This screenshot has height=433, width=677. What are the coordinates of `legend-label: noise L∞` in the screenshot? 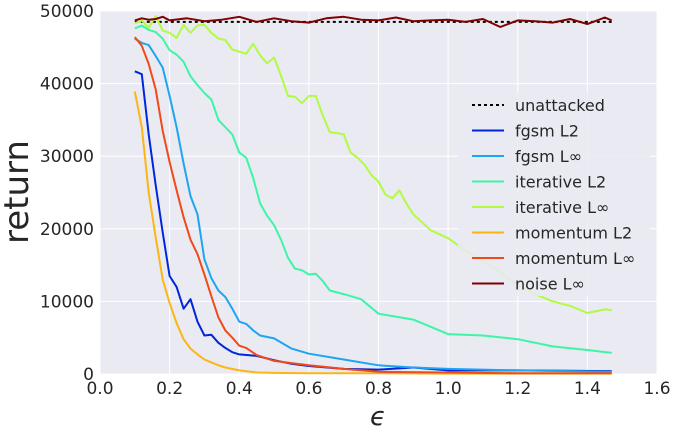 It's located at (550, 284).